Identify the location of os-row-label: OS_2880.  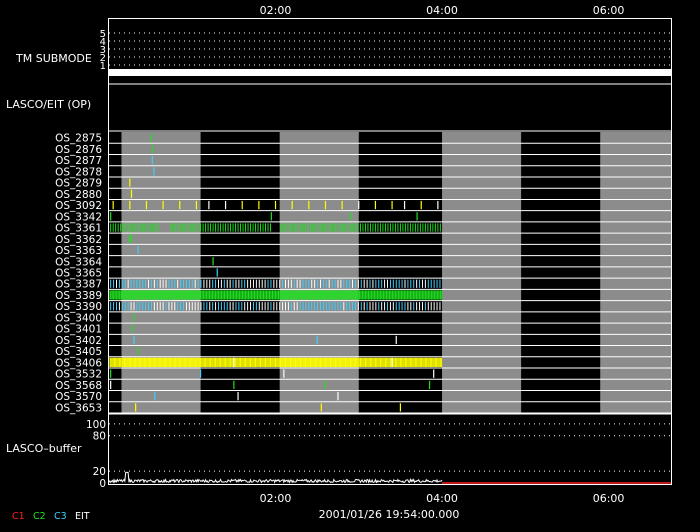
(78, 195).